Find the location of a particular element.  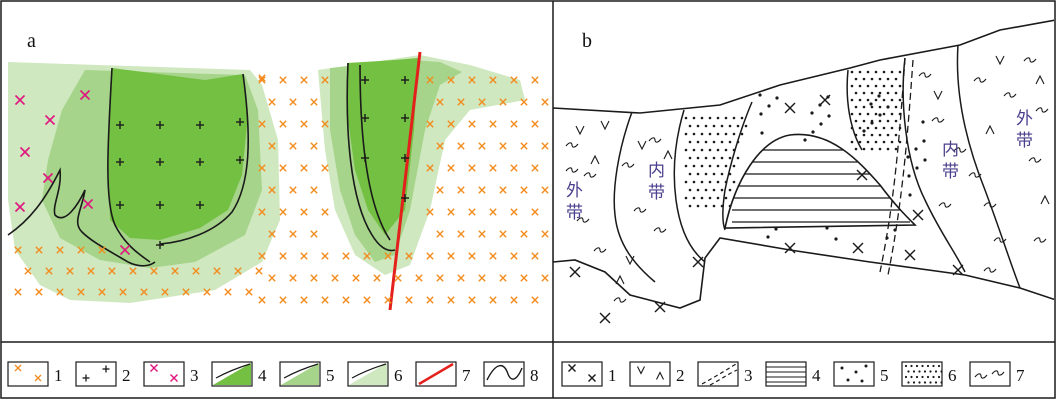

fault-line is located at coordinates (405, 181).